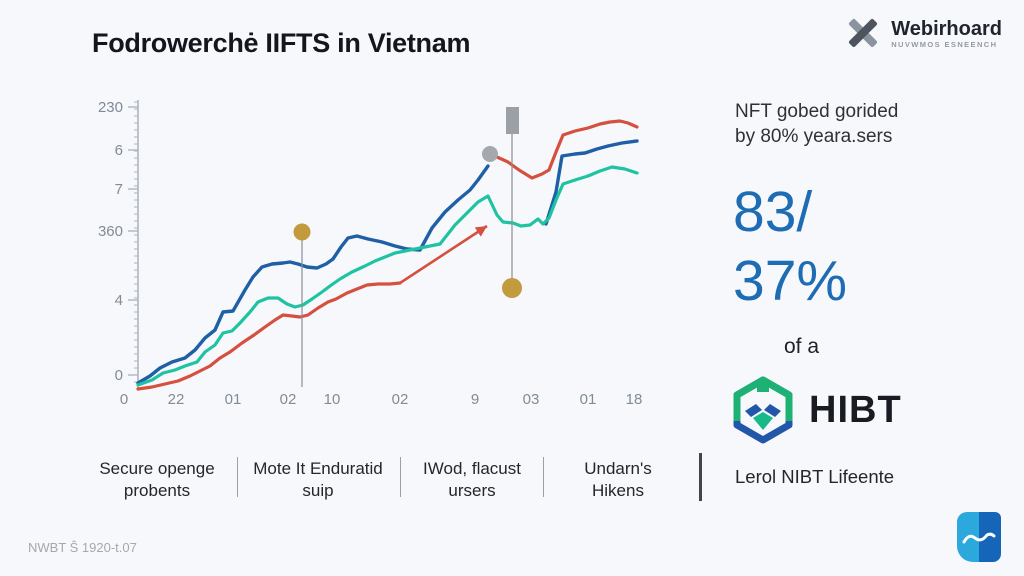 The width and height of the screenshot is (1024, 576). I want to click on svg-text: 230, so click(110, 107).